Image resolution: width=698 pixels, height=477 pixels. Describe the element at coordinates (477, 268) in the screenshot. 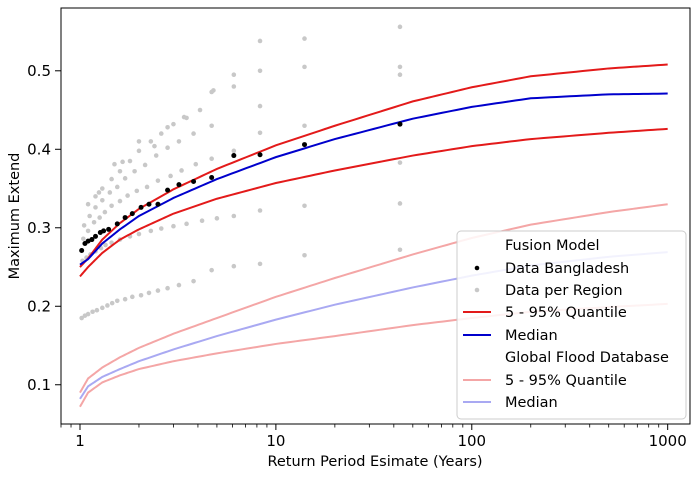

I see `legend-bangladesh-marker` at that location.